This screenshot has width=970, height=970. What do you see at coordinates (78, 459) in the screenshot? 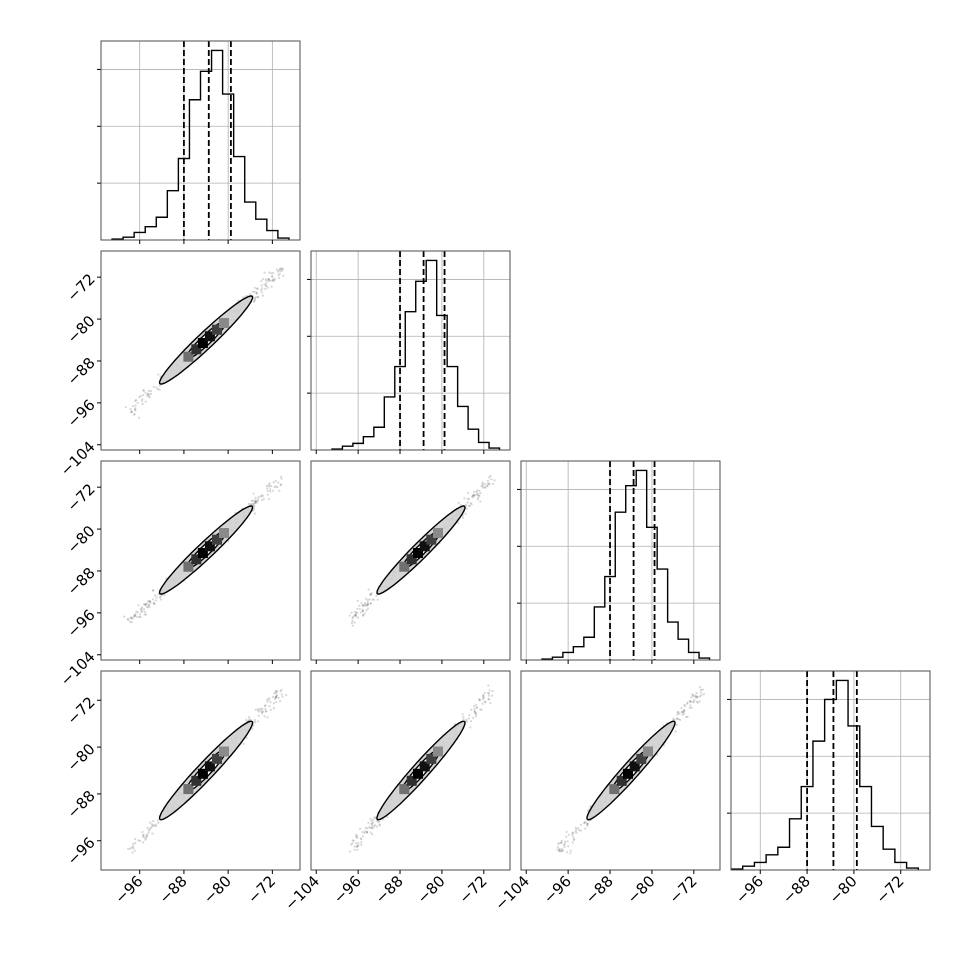
I see `ytick-label-1-0: −104` at bounding box center [78, 459].